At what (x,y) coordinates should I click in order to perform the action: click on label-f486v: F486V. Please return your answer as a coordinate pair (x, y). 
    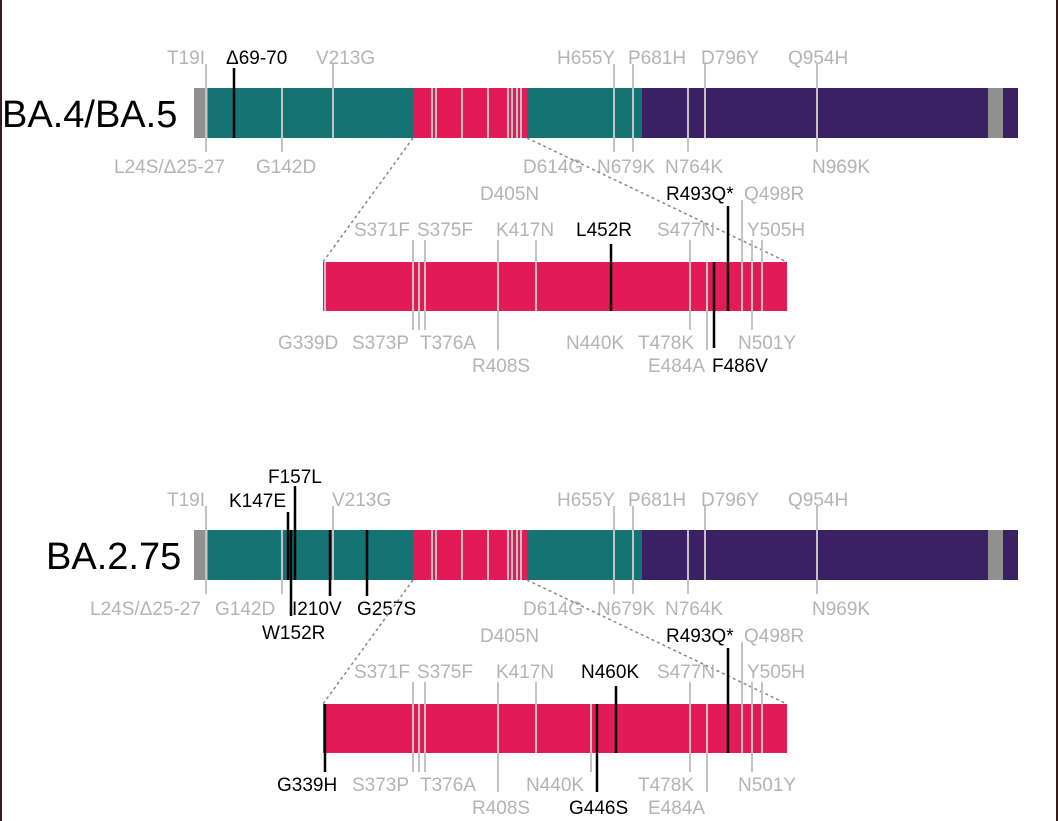
    Looking at the image, I should click on (740, 366).